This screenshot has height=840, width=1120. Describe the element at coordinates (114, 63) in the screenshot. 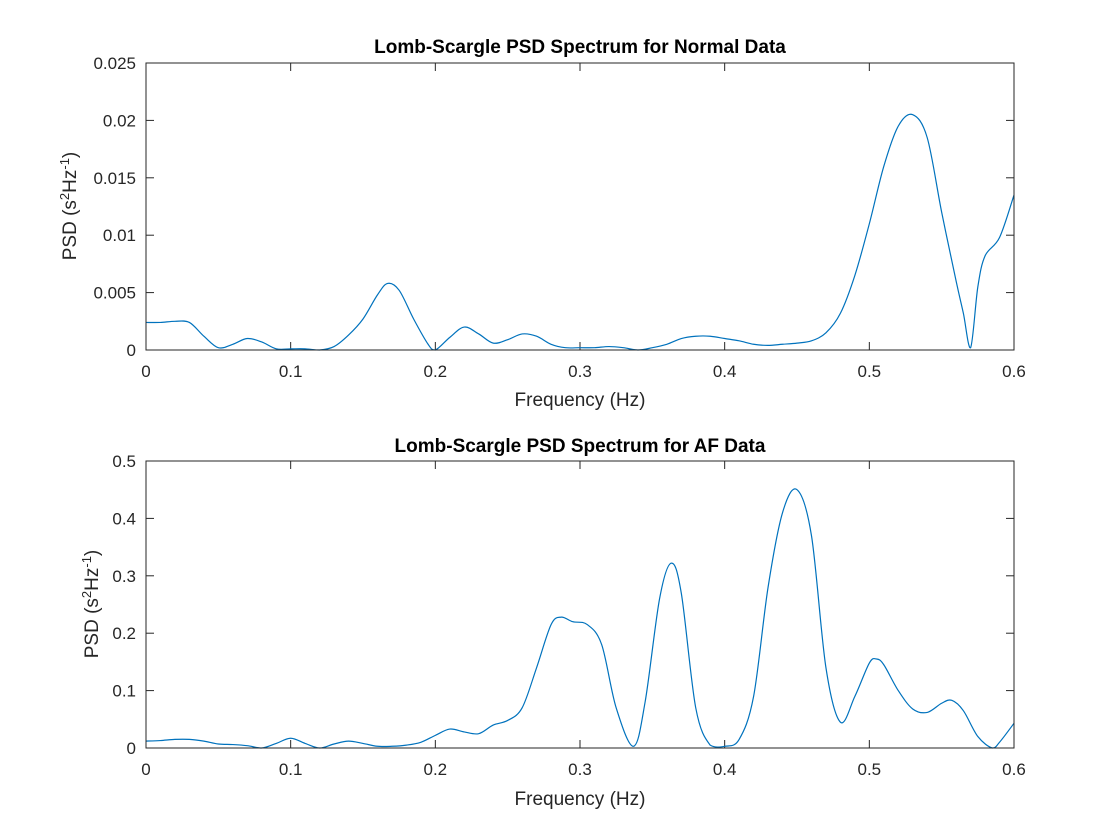

I see `y-tick-label: 0.025` at that location.